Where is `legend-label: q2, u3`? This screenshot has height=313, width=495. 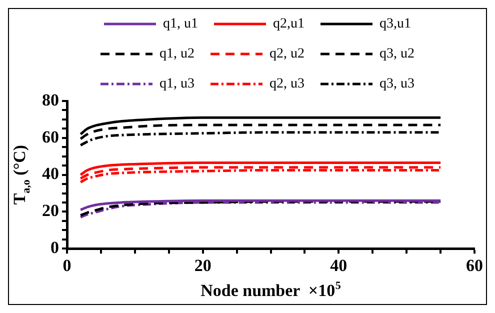
legend-label: q2, u3 is located at coordinates (287, 84).